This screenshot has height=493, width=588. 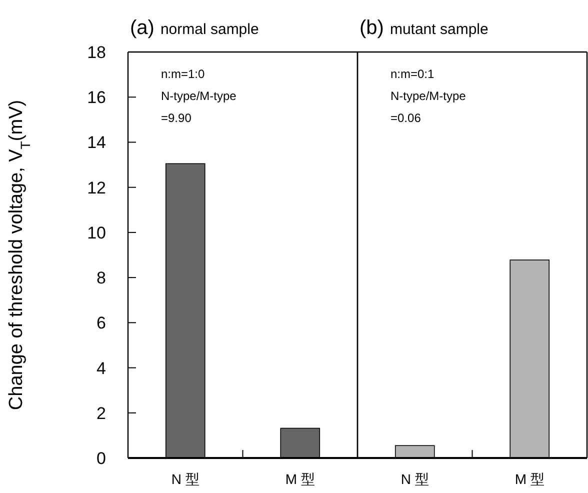 What do you see at coordinates (96, 142) in the screenshot?
I see `y-tick-label: 14` at bounding box center [96, 142].